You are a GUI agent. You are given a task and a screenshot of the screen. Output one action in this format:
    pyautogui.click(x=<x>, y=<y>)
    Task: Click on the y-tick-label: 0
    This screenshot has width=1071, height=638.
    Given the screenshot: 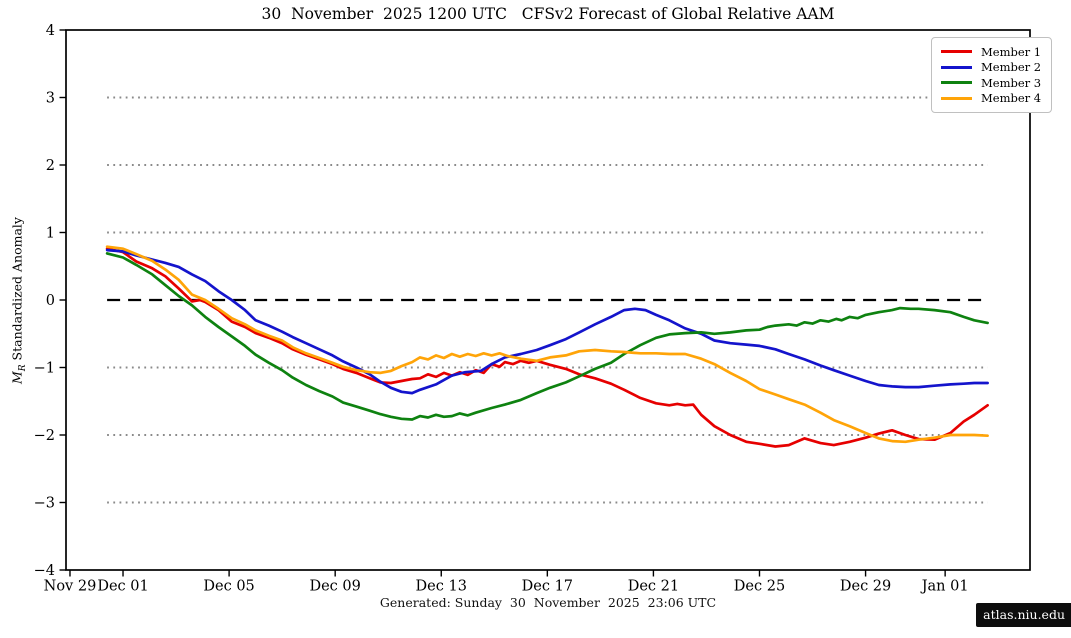 What is the action you would take?
    pyautogui.click(x=50, y=301)
    